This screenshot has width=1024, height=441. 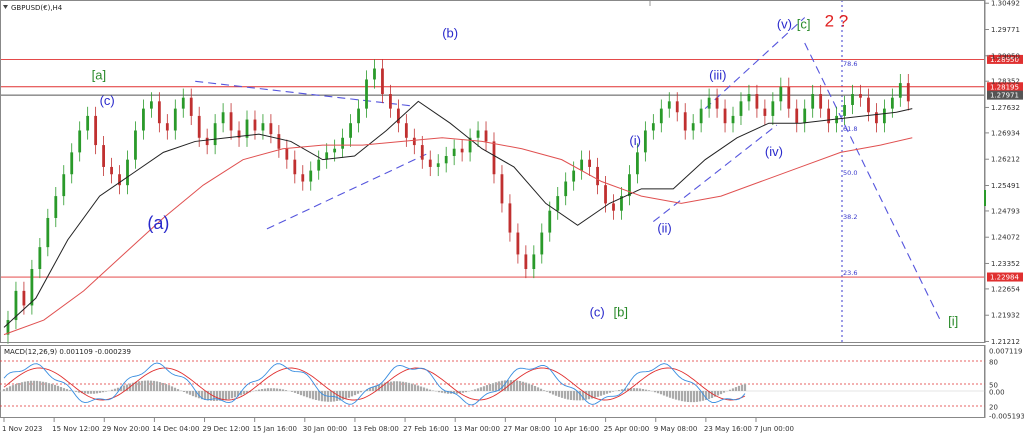 I want to click on price-level-label: 1.28195, so click(x=1004, y=87).